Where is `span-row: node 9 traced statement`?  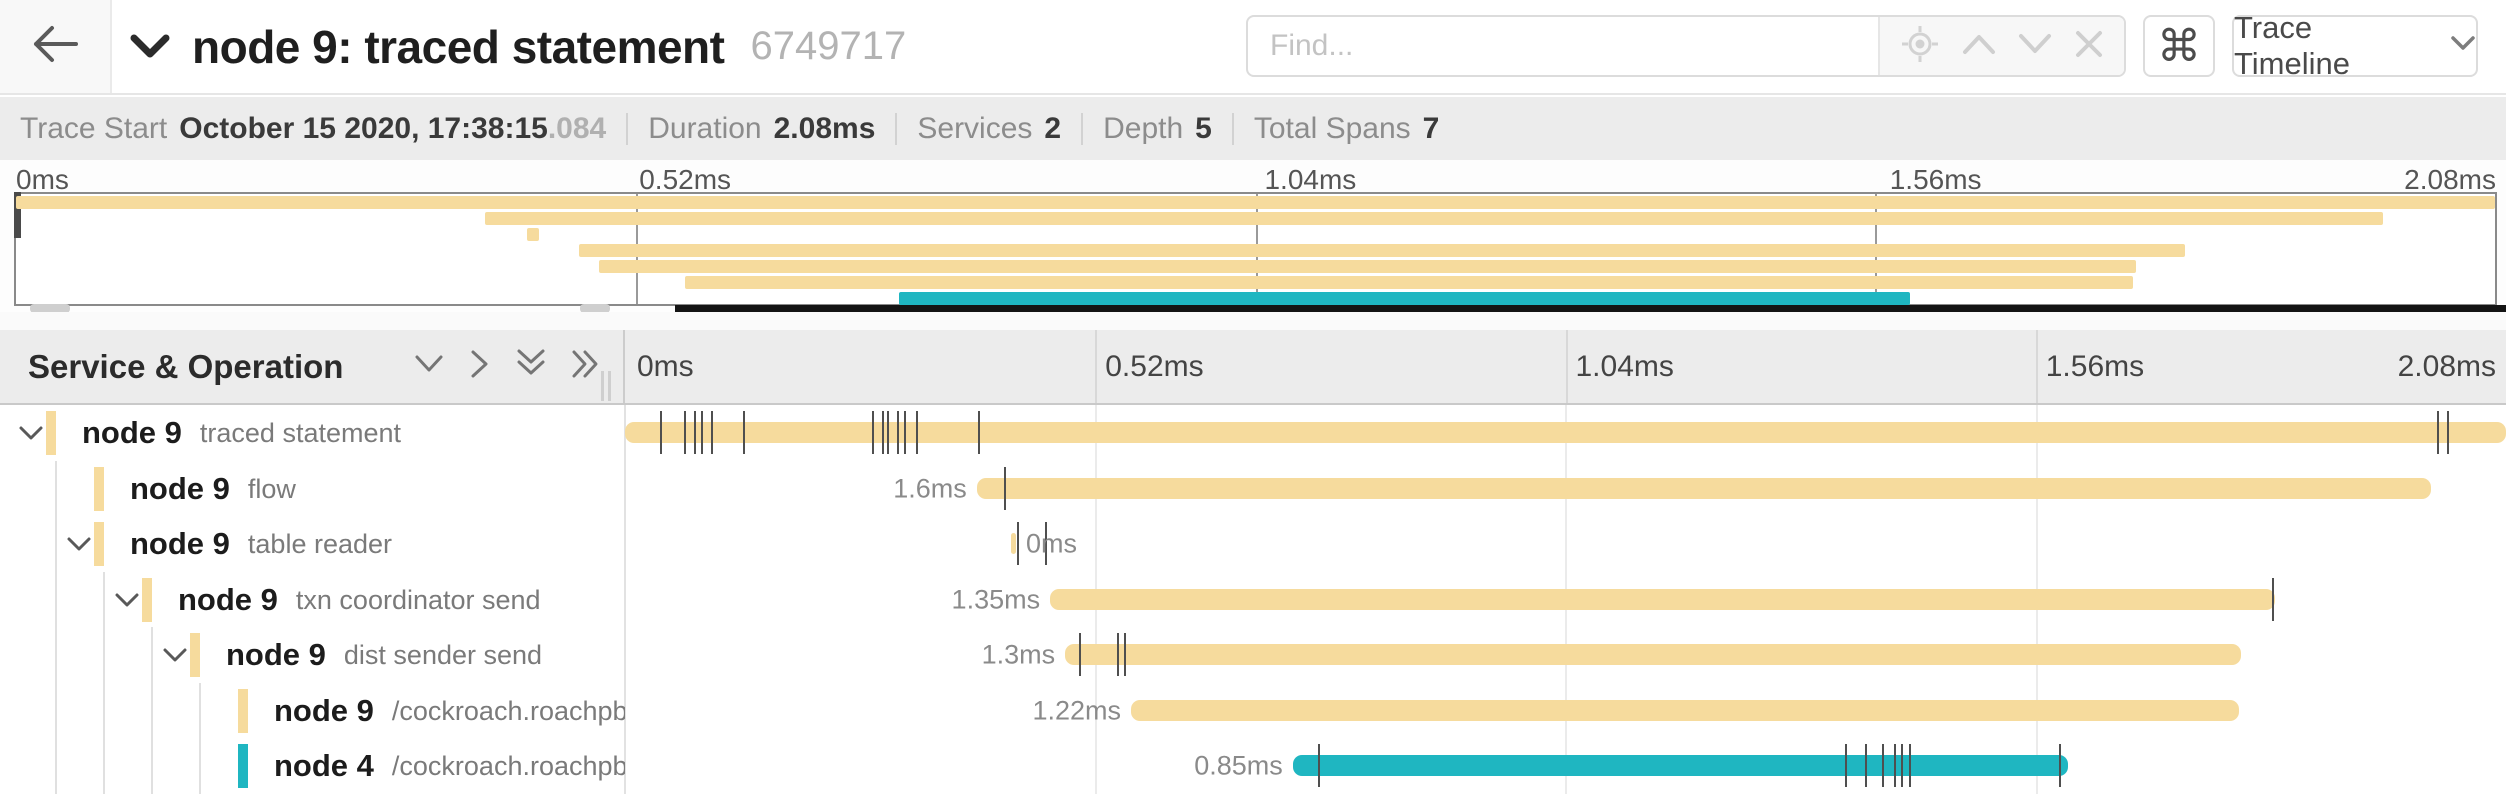
span-row: node 9 traced statement is located at coordinates (1253, 433).